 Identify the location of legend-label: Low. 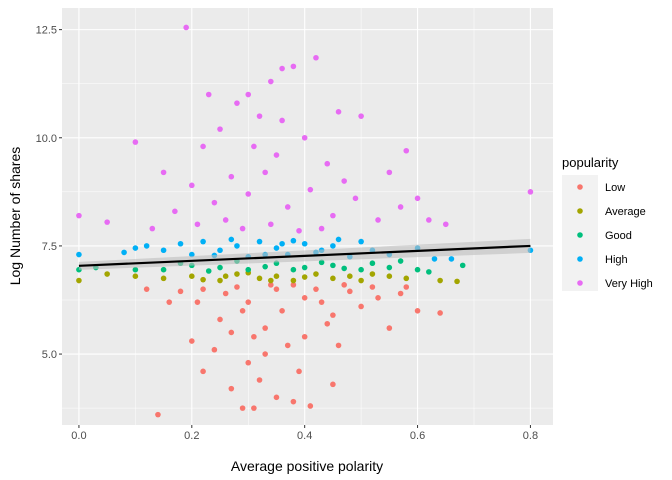
(615, 188).